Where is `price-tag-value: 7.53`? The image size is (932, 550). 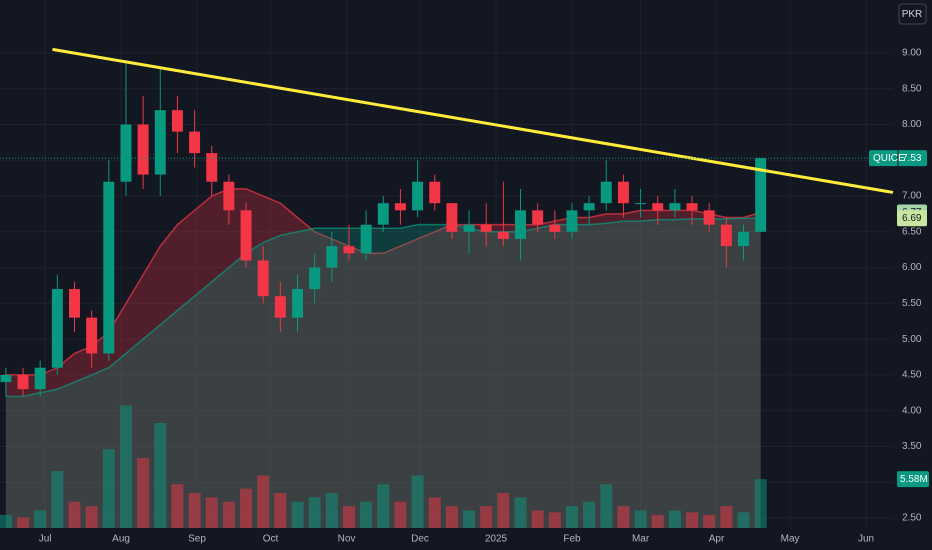
price-tag-value: 7.53 is located at coordinates (912, 158).